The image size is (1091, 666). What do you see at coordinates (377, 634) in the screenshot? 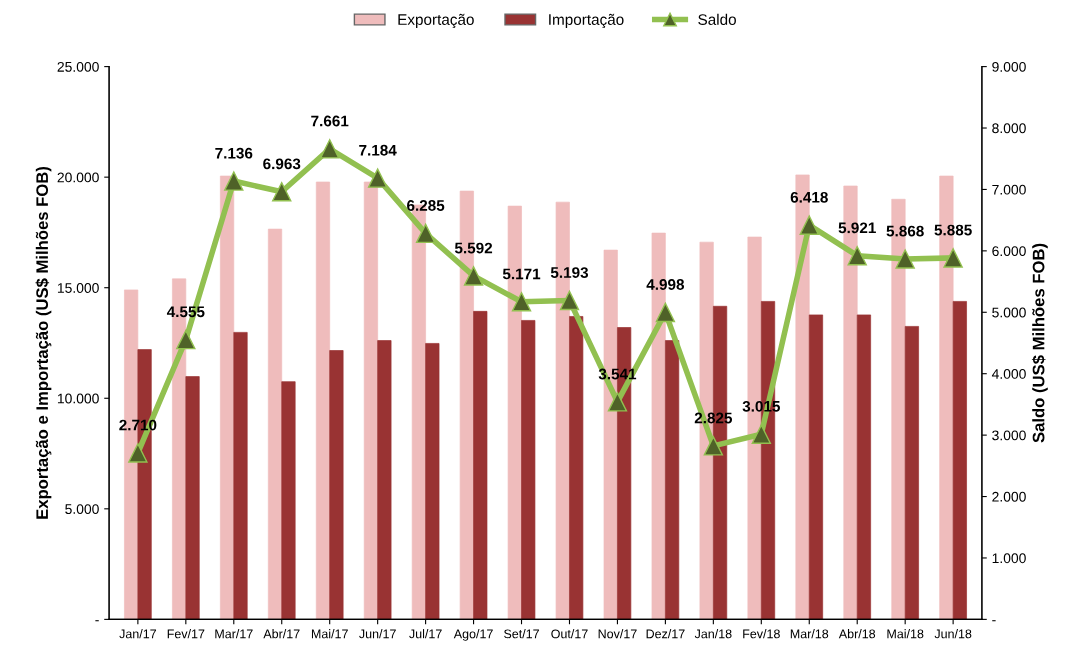
I see `x-tick-label: Jun/17` at bounding box center [377, 634].